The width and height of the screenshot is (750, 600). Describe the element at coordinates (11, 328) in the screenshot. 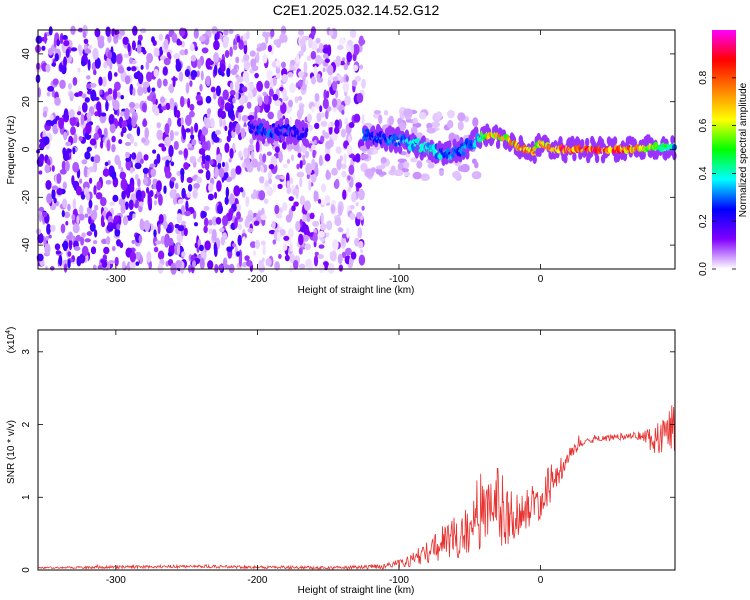

I see `snr-scale-close: )` at that location.